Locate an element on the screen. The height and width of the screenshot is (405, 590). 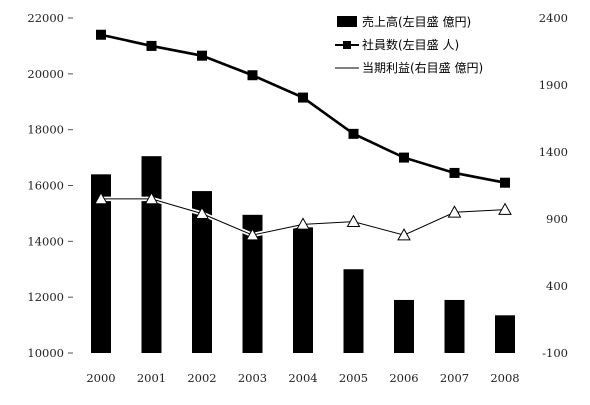
right-tick-label: 2400 is located at coordinates (553, 18).